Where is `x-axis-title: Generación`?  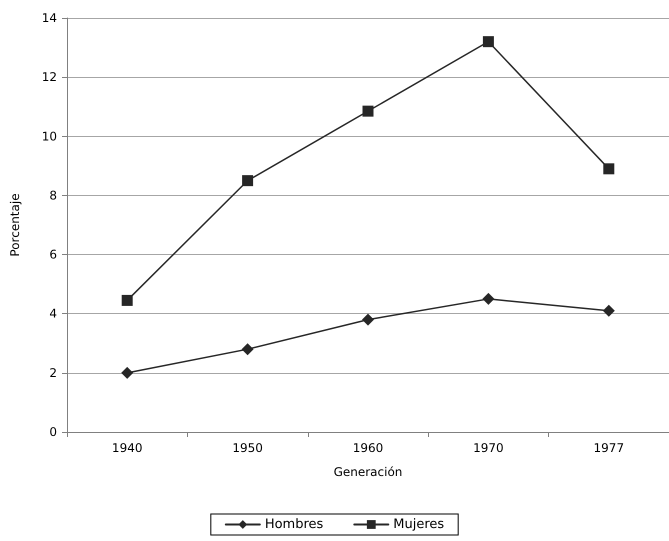 x-axis-title: Generación is located at coordinates (368, 472).